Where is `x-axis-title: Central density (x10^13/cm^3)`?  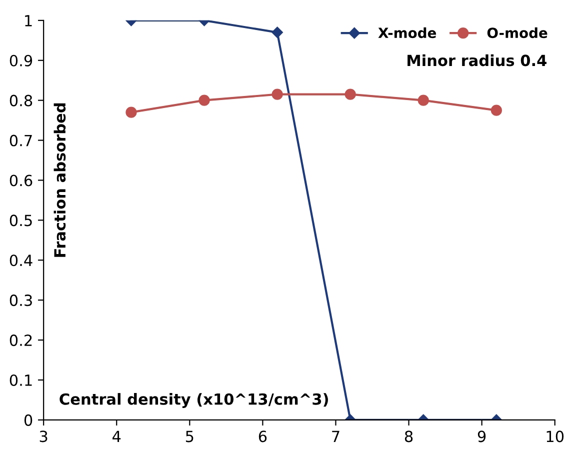 x-axis-title: Central density (x10^13/cm^3) is located at coordinates (194, 400).